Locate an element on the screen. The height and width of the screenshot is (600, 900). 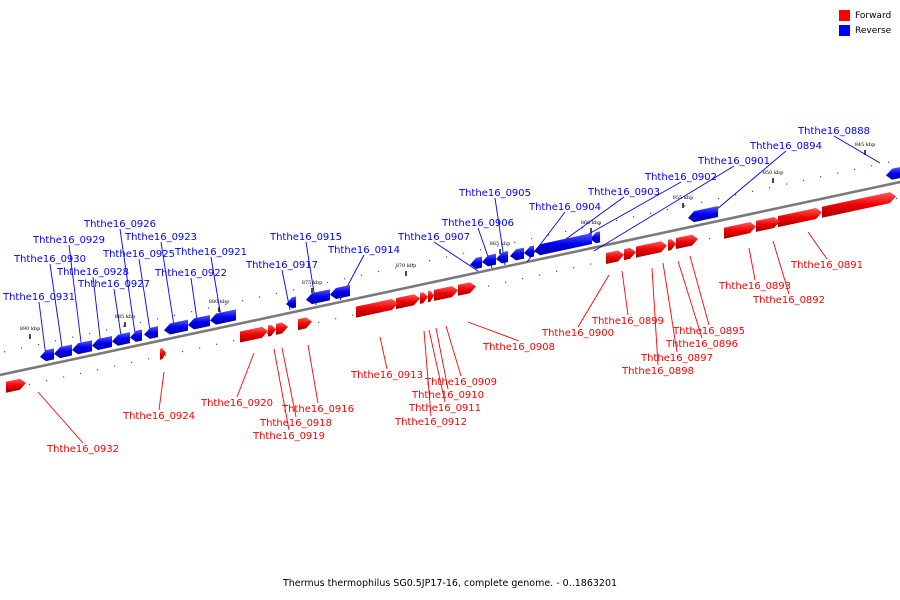
gene-label: Ththe16_0924 is located at coordinates (158, 416).